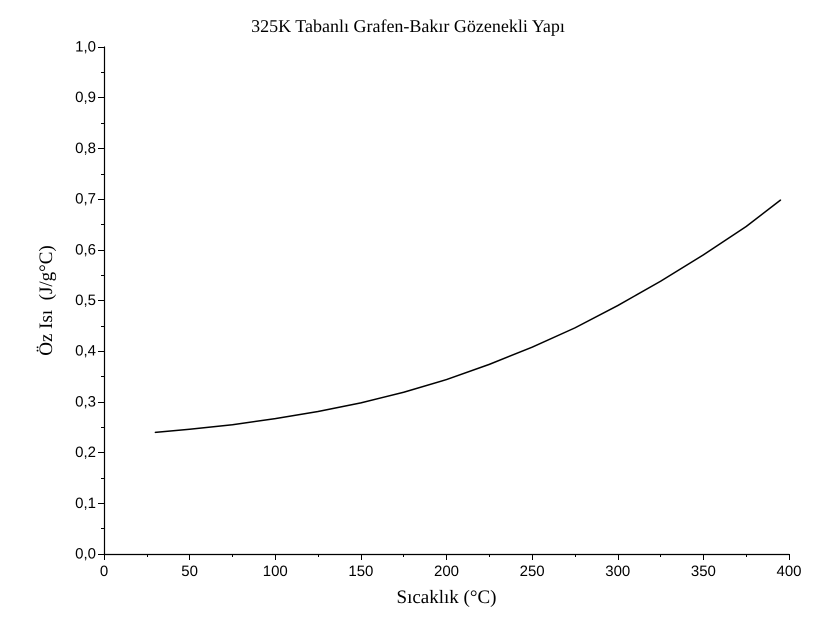  Describe the element at coordinates (789, 571) in the screenshot. I see `x-tick-label: 400` at that location.